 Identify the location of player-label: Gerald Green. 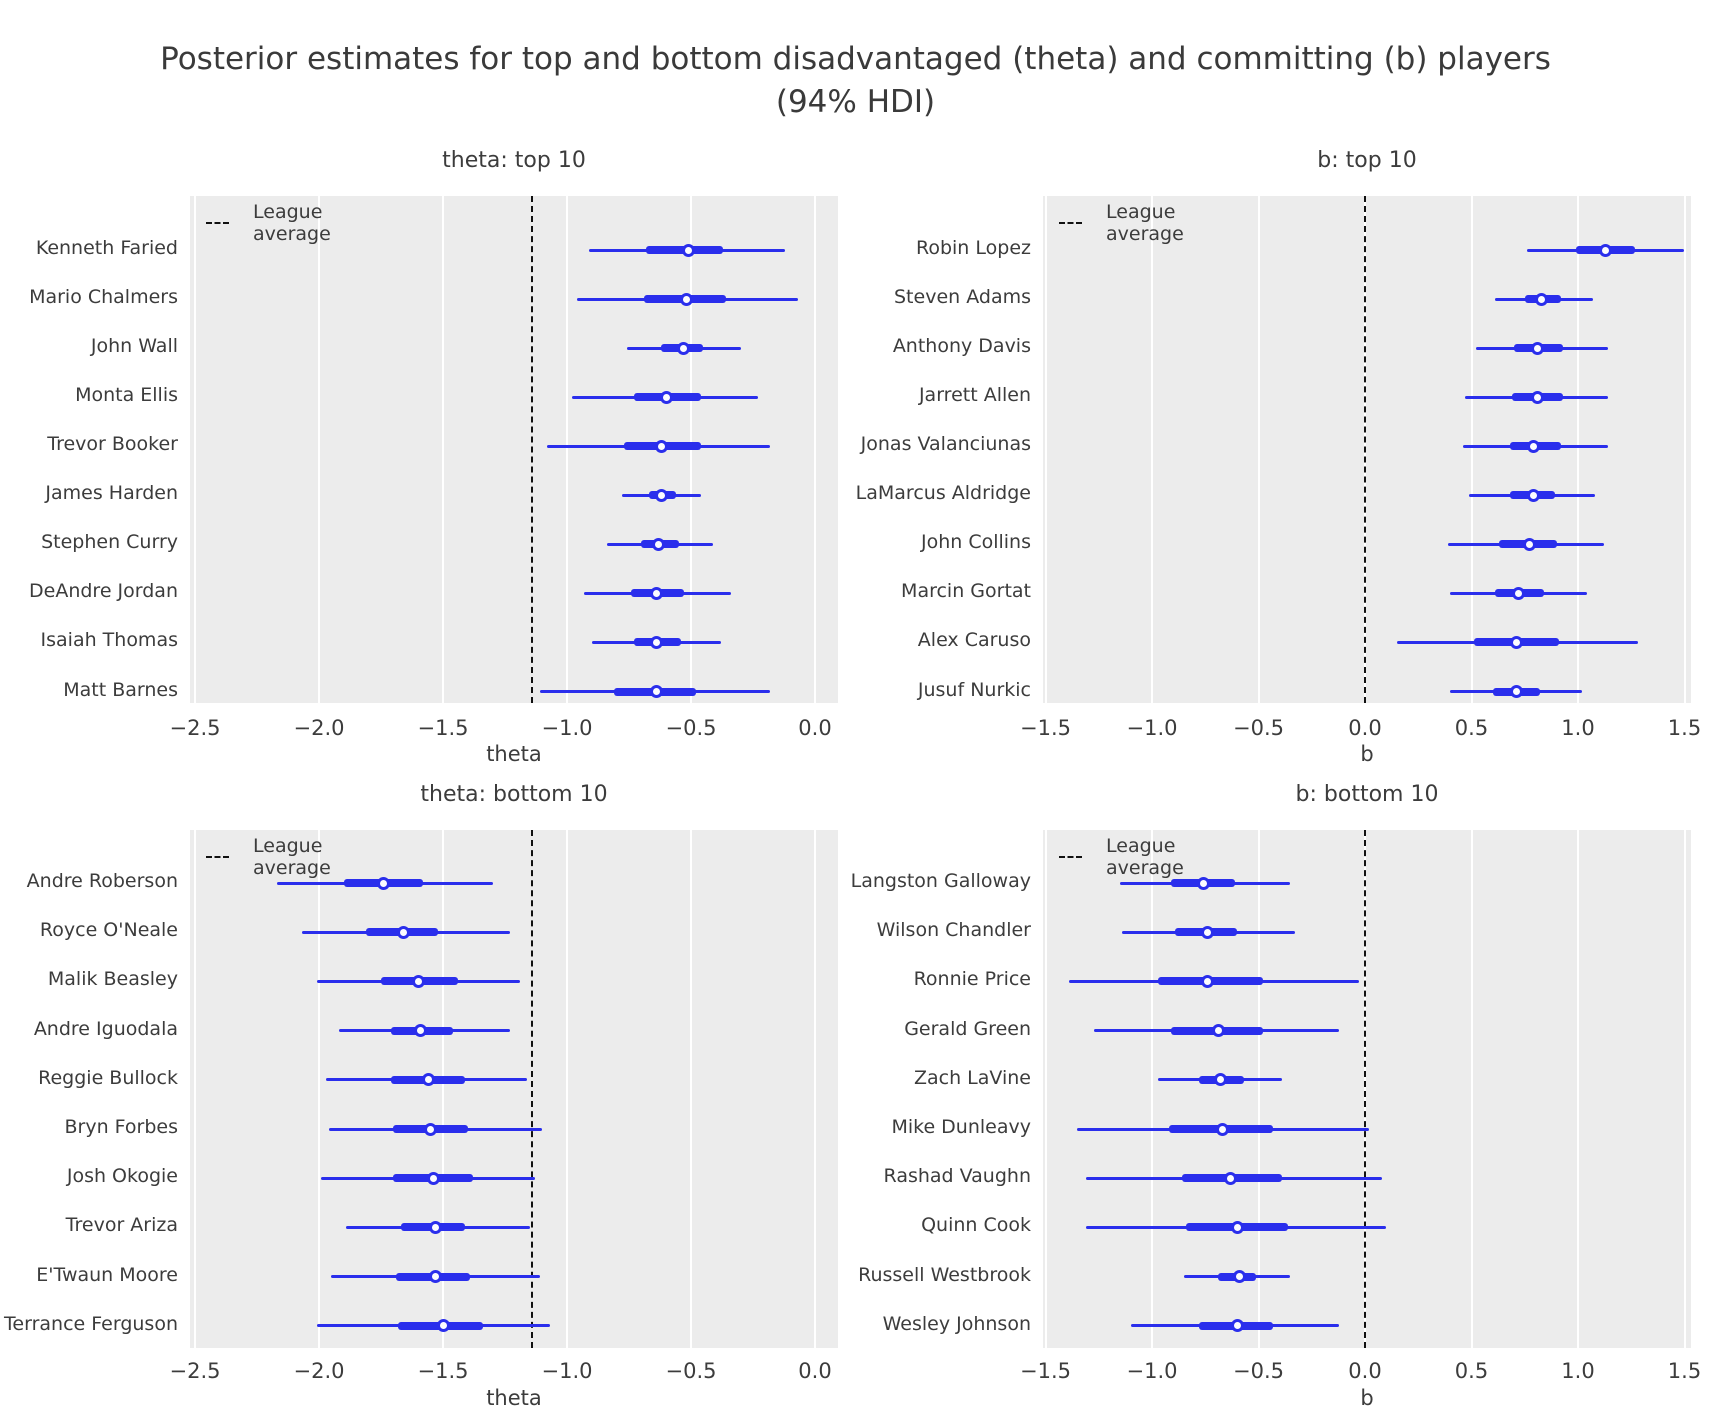
(967, 1028).